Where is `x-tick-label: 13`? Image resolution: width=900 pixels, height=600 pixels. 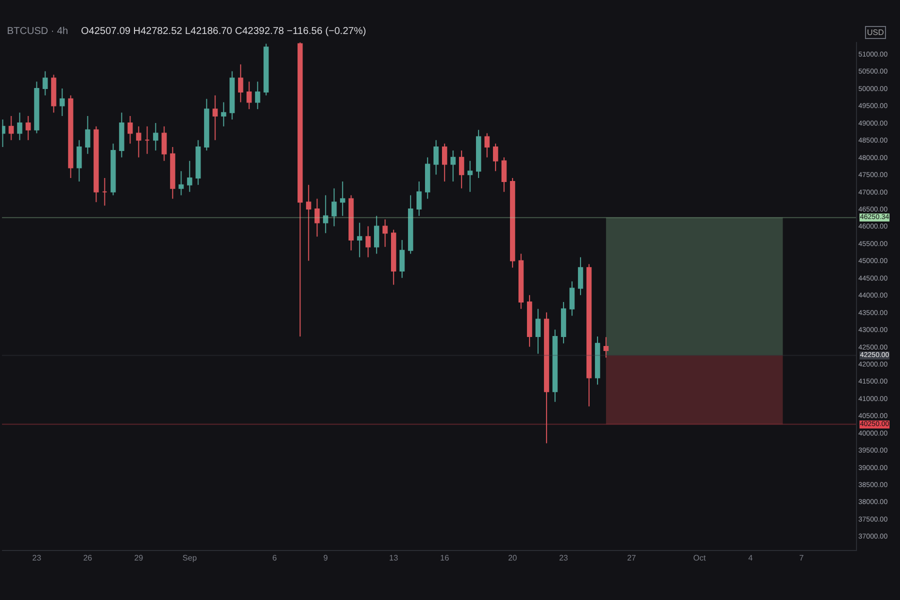
x-tick-label: 13 is located at coordinates (394, 558).